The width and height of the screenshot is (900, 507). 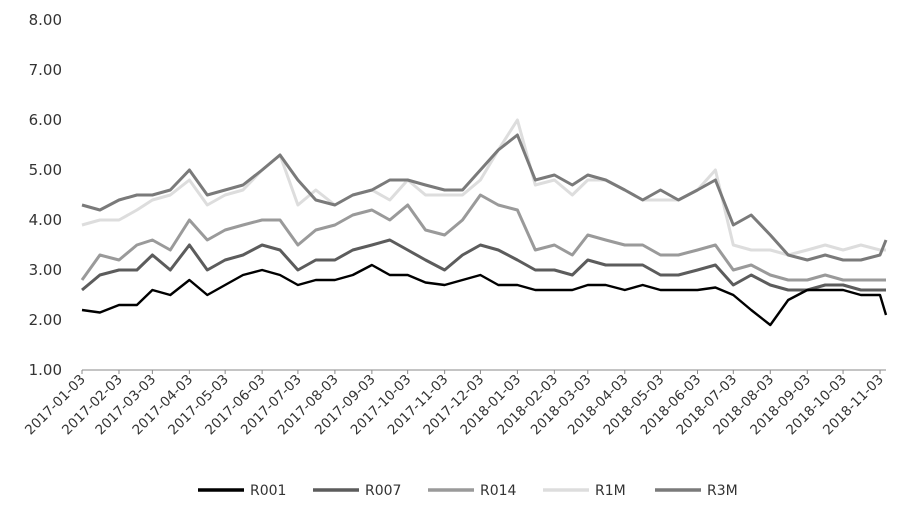 I want to click on y-axis: 1.00 2.00 3.00 4.00 5.00 6.00 7.00 8.00, so click(x=45, y=195).